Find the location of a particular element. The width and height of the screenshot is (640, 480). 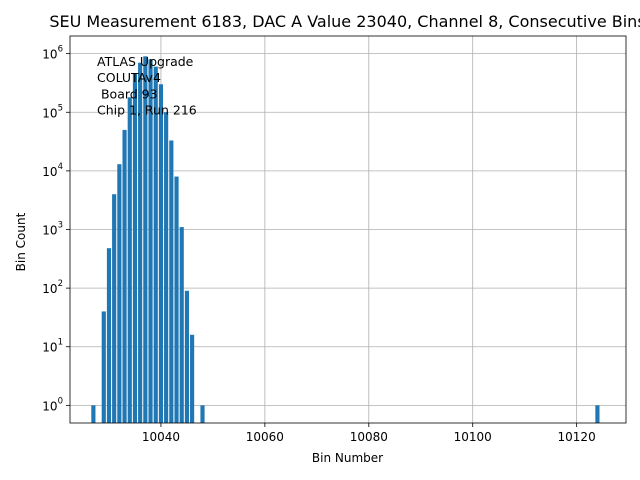

x-tick-label: 10080 is located at coordinates (369, 437).